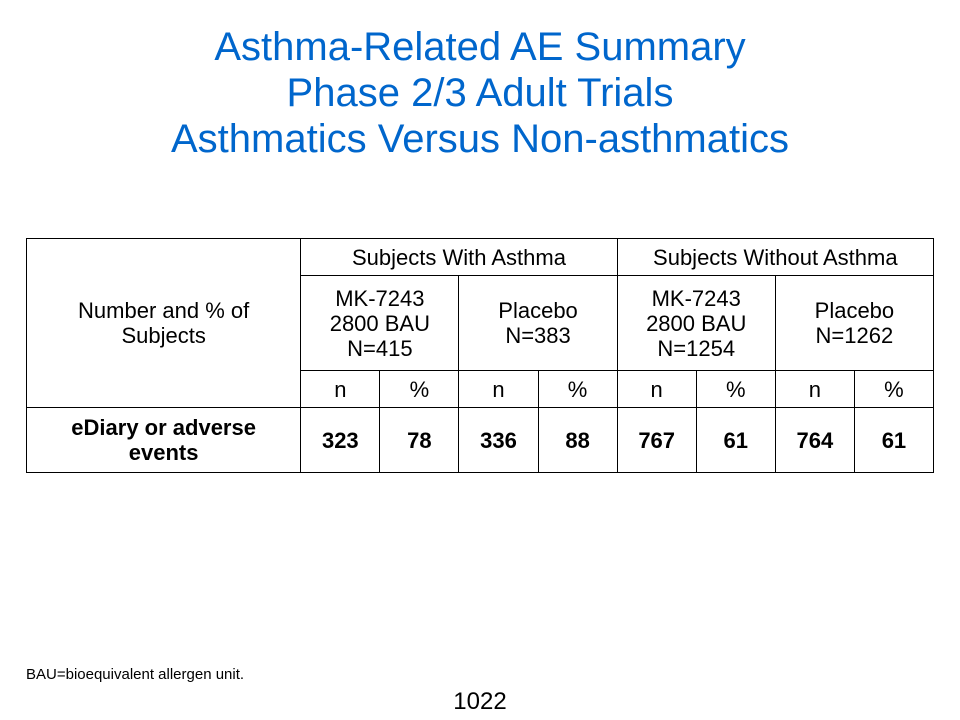 This screenshot has height=720, width=960. Describe the element at coordinates (163, 427) in the screenshot. I see `row-label-line-1: eDiary or adverse` at that location.